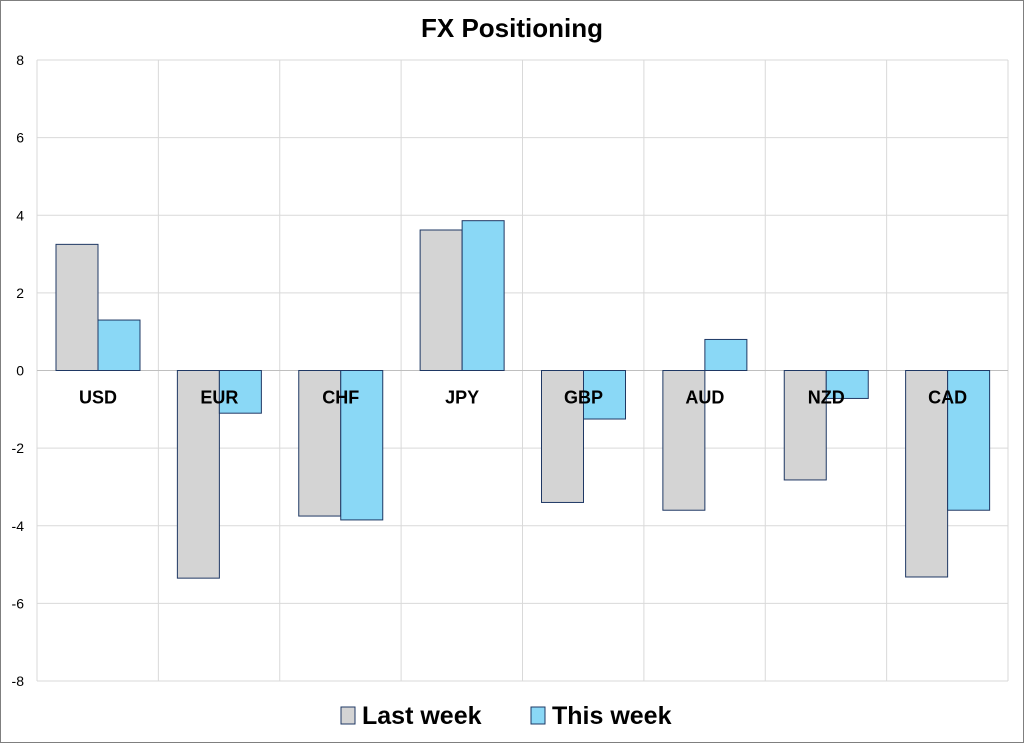  What do you see at coordinates (612, 716) in the screenshot?
I see `legend-label-this-week: This week` at bounding box center [612, 716].